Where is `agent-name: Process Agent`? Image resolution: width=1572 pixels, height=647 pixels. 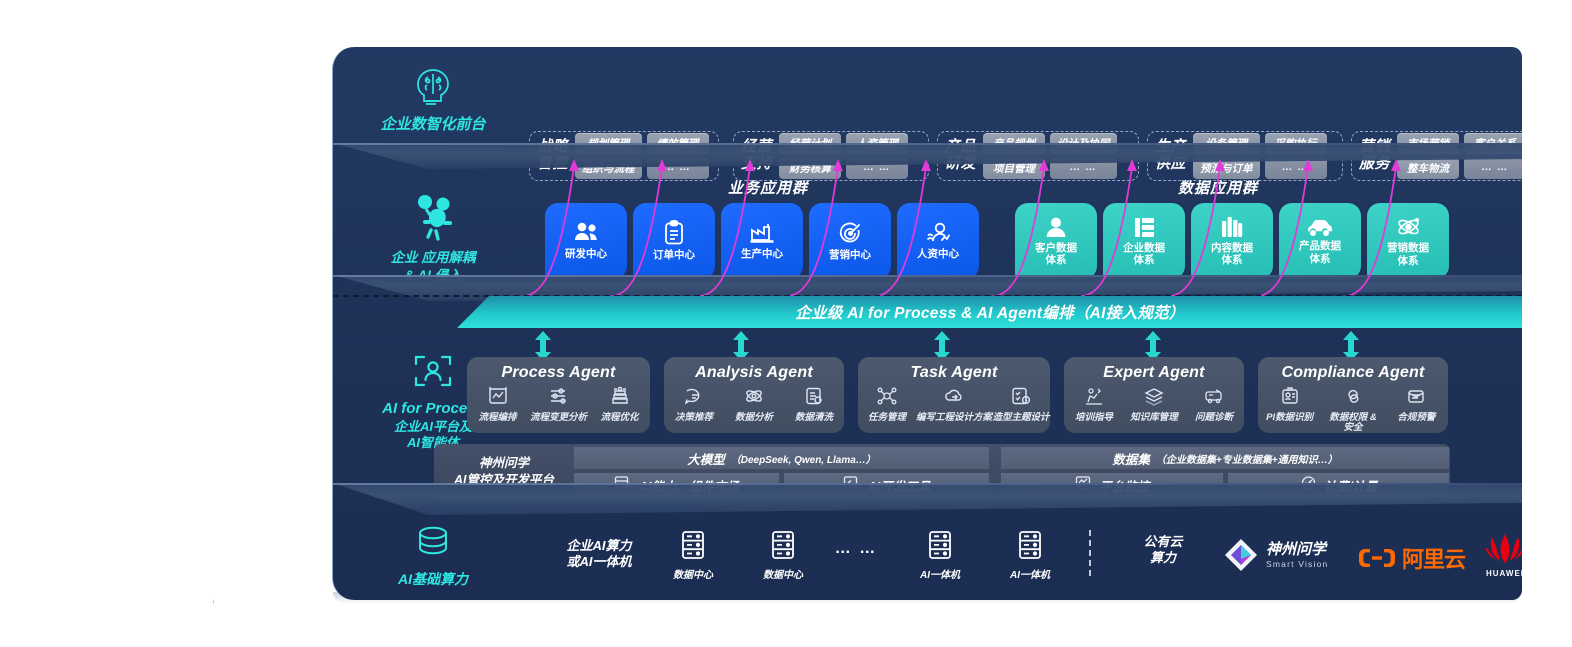 agent-name: Process Agent is located at coordinates (558, 372).